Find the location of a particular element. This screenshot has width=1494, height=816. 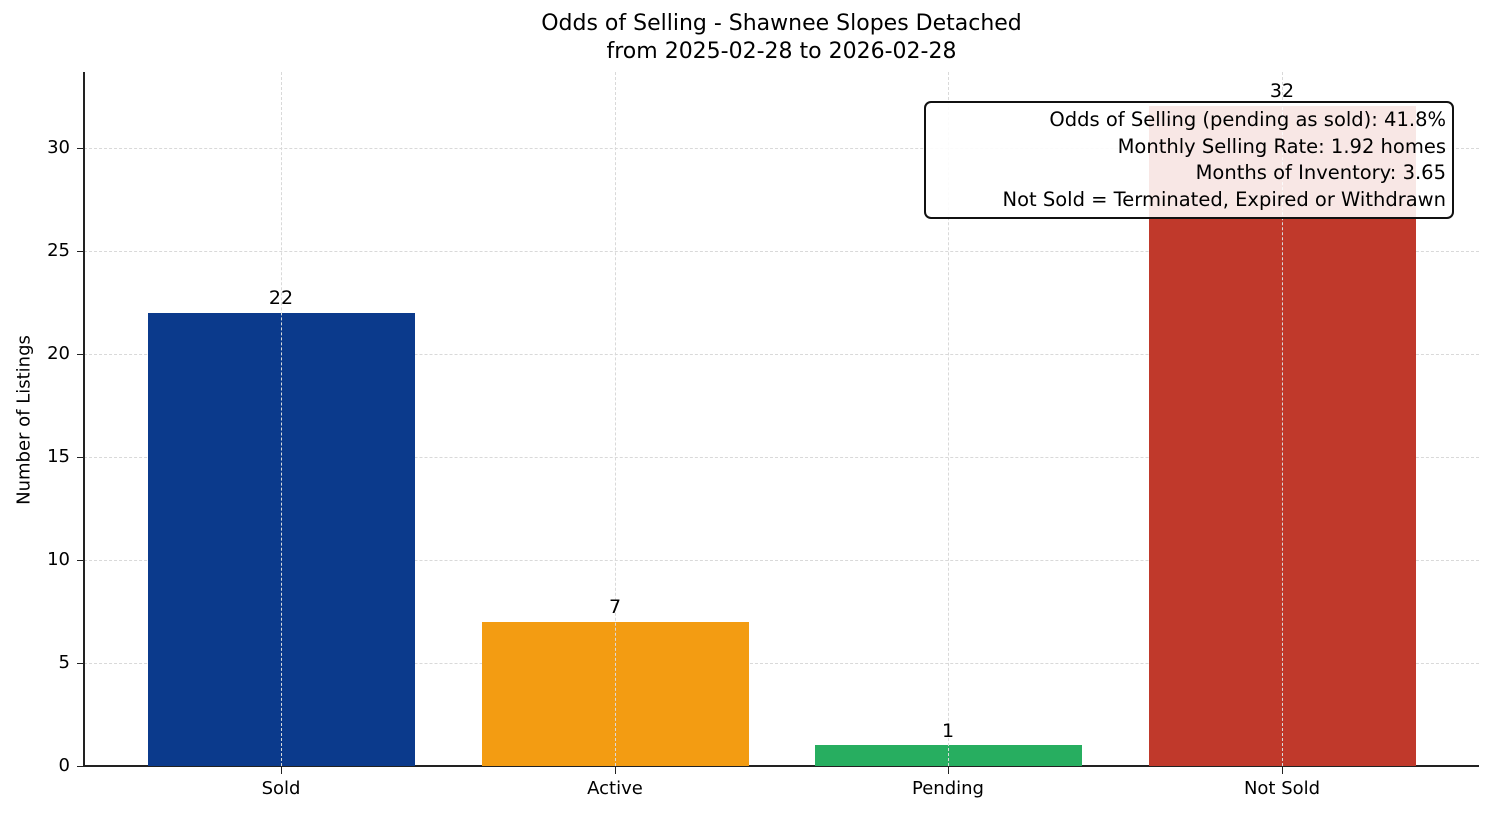

gridline-x-not-sold is located at coordinates (1282, 419).